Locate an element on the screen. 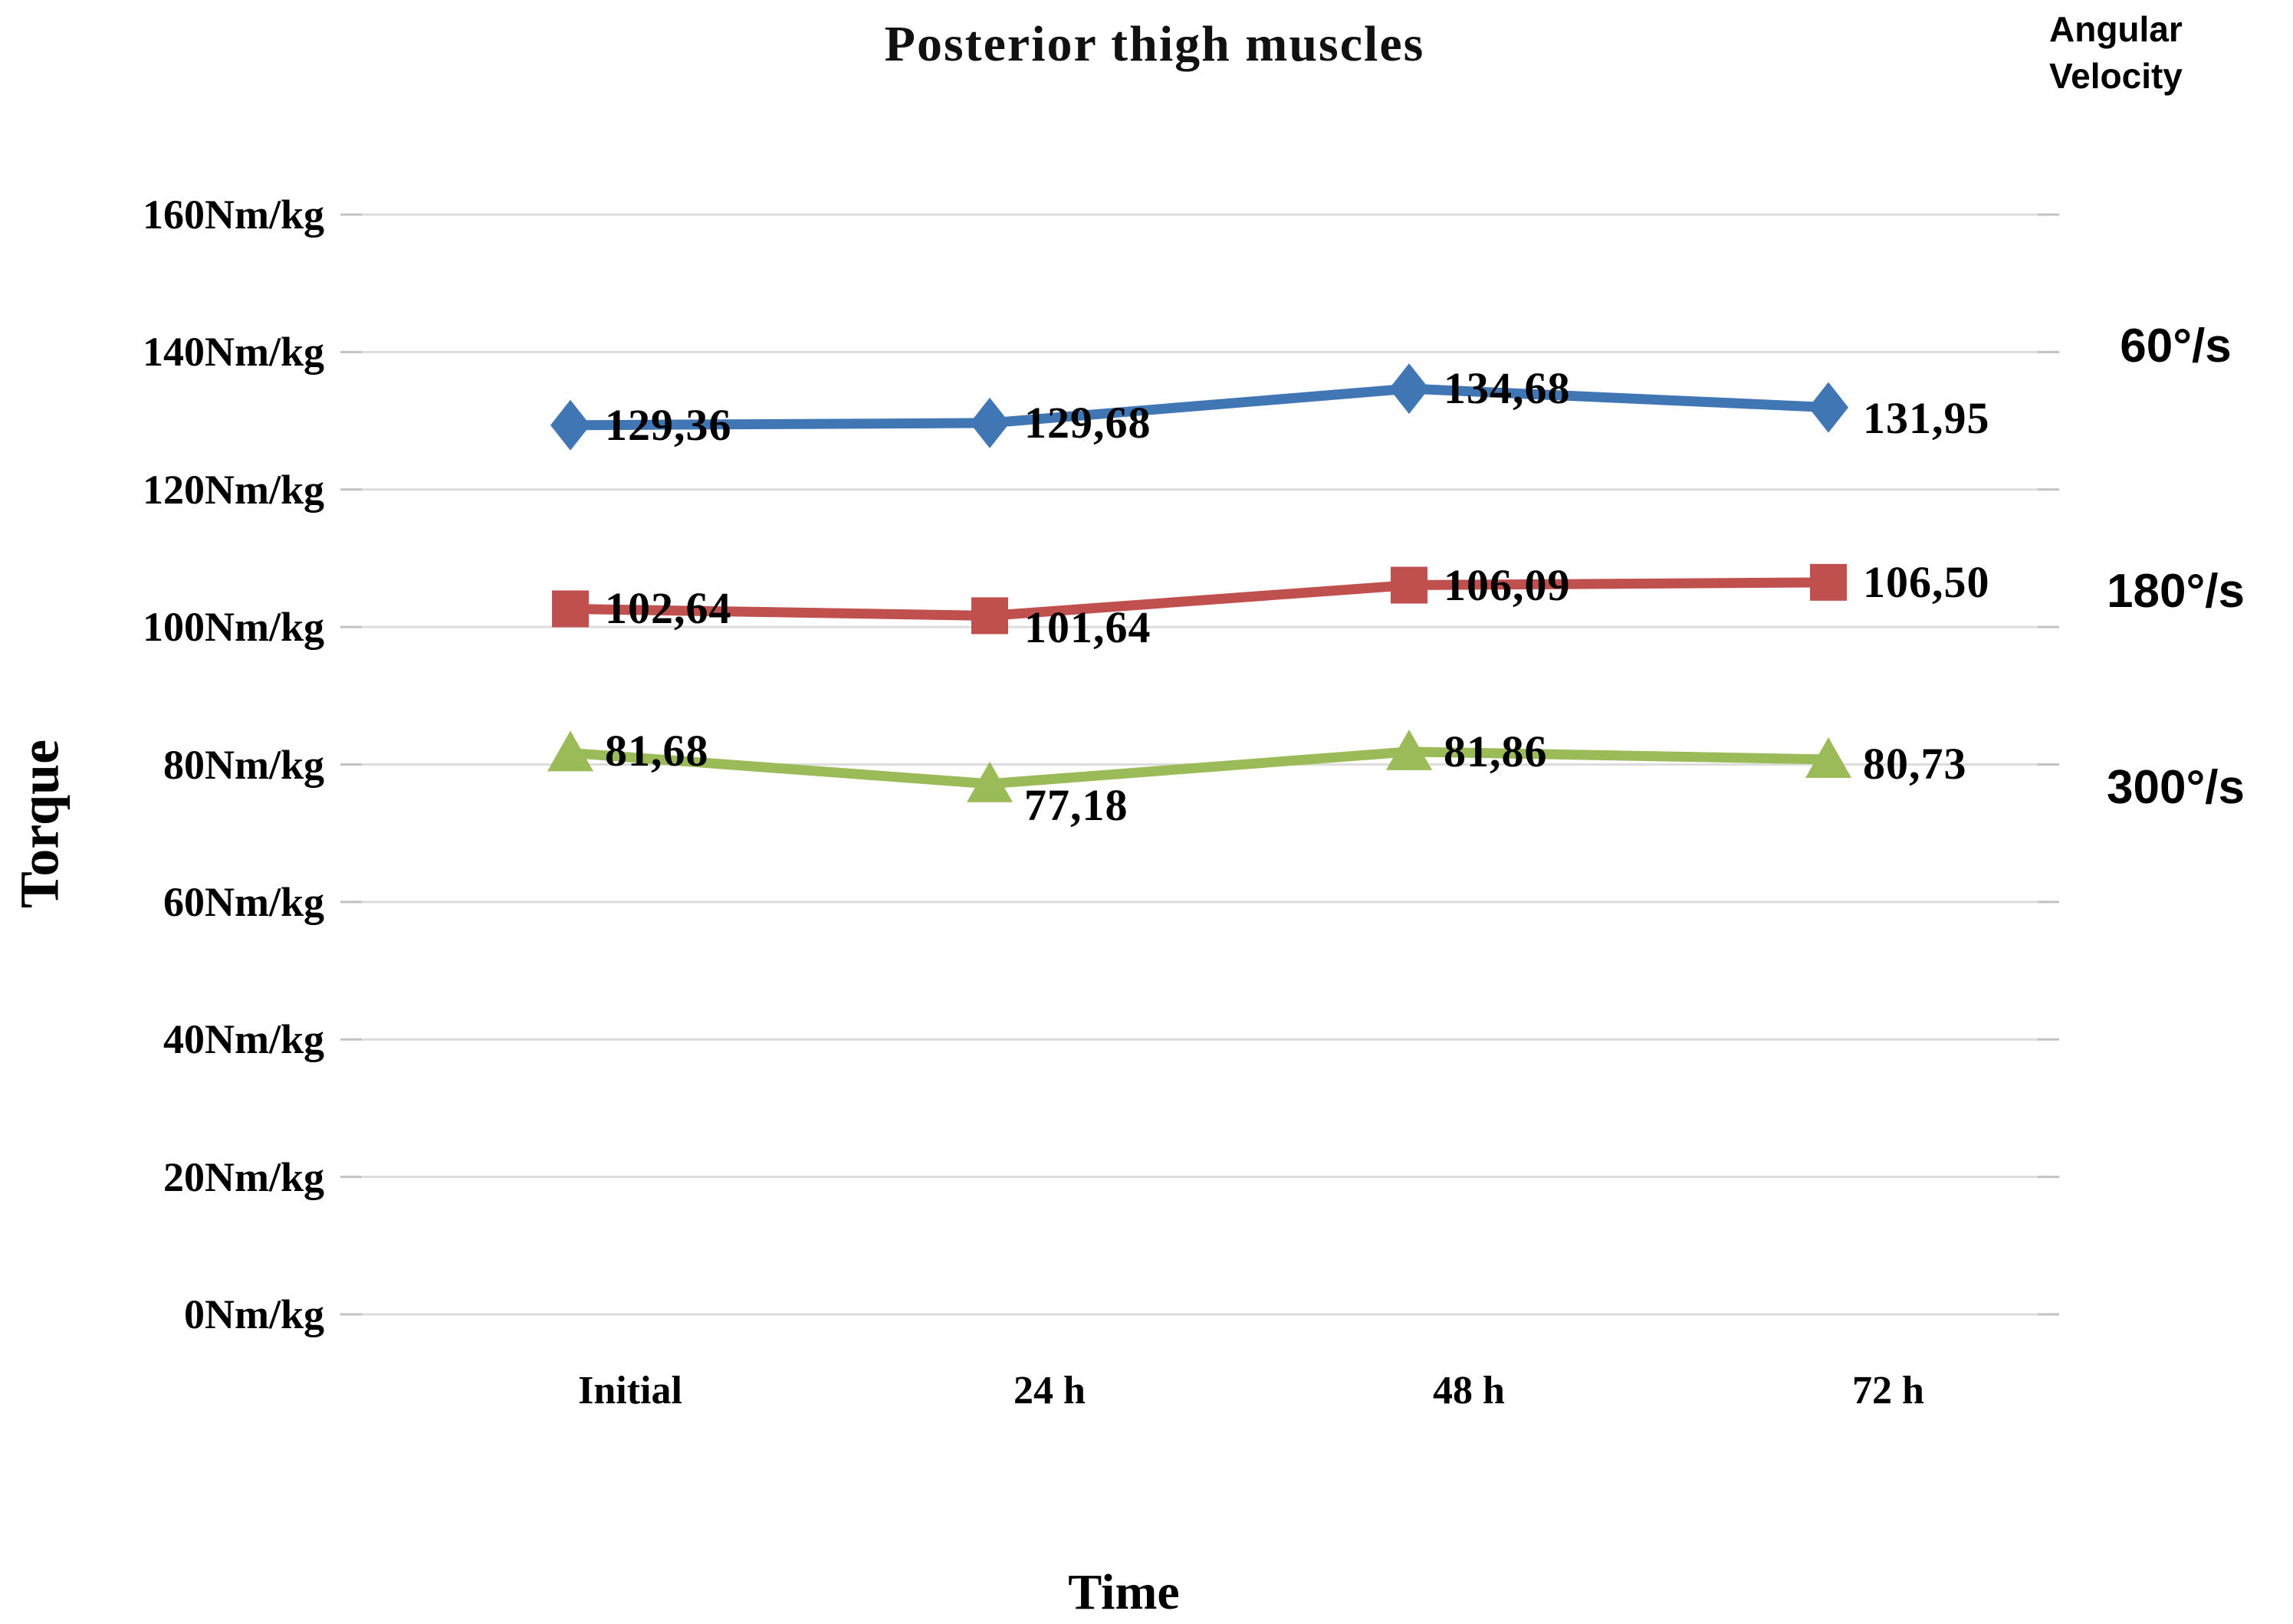  y-tick-label: 20Nm/kg is located at coordinates (243, 1176).